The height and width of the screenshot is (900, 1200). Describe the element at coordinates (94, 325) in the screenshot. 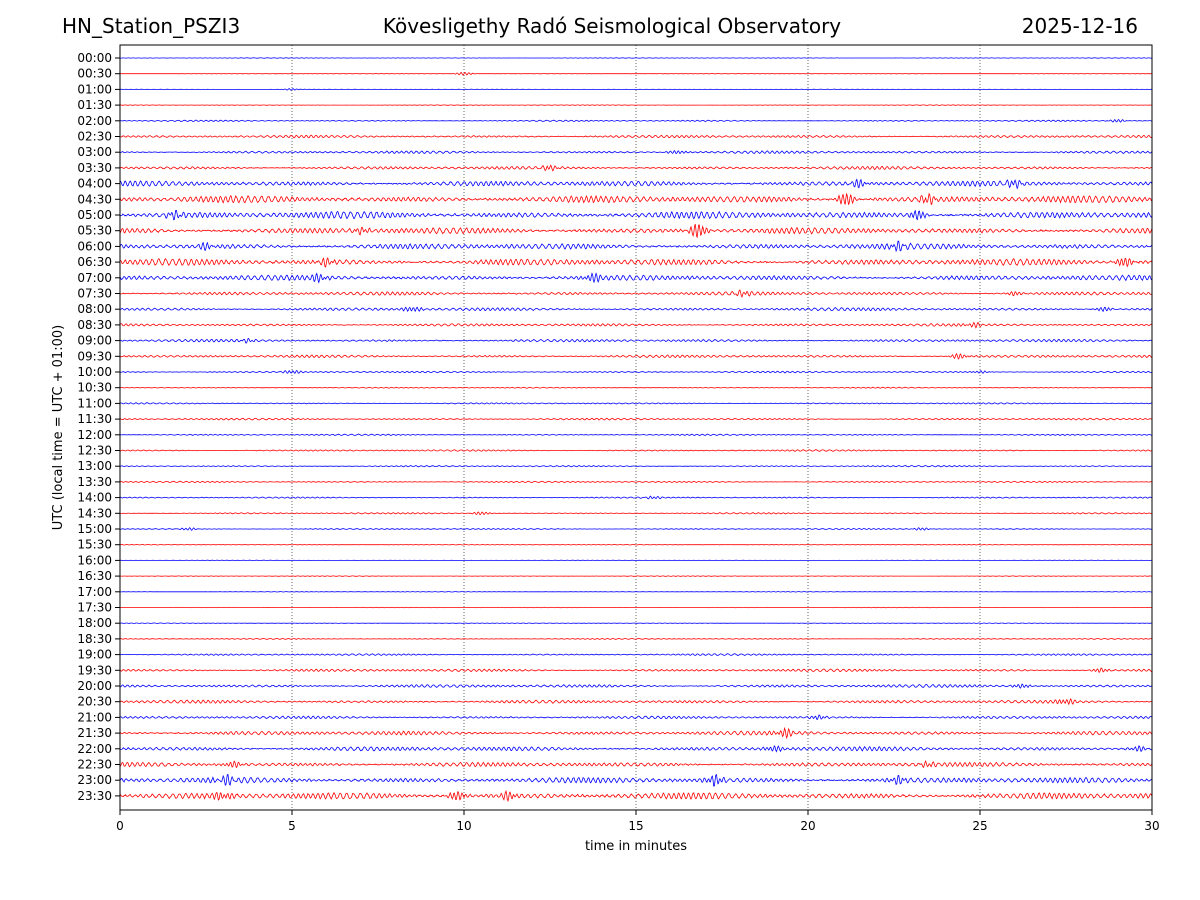

I see `y-tick-label: 08:30` at that location.